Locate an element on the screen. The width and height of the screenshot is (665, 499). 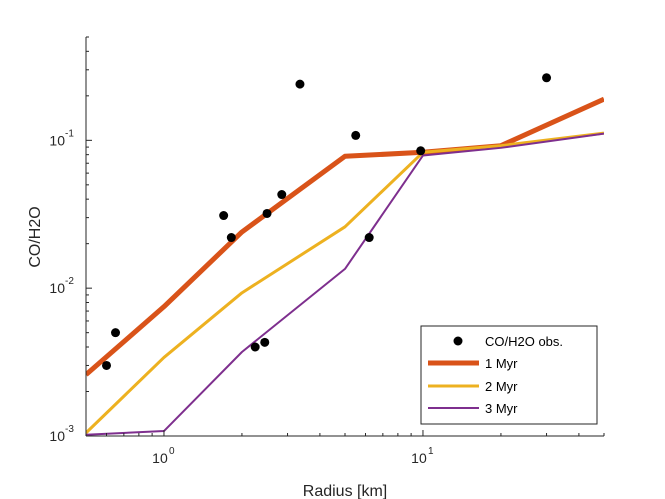
legend-marker-observations is located at coordinates (458, 341).